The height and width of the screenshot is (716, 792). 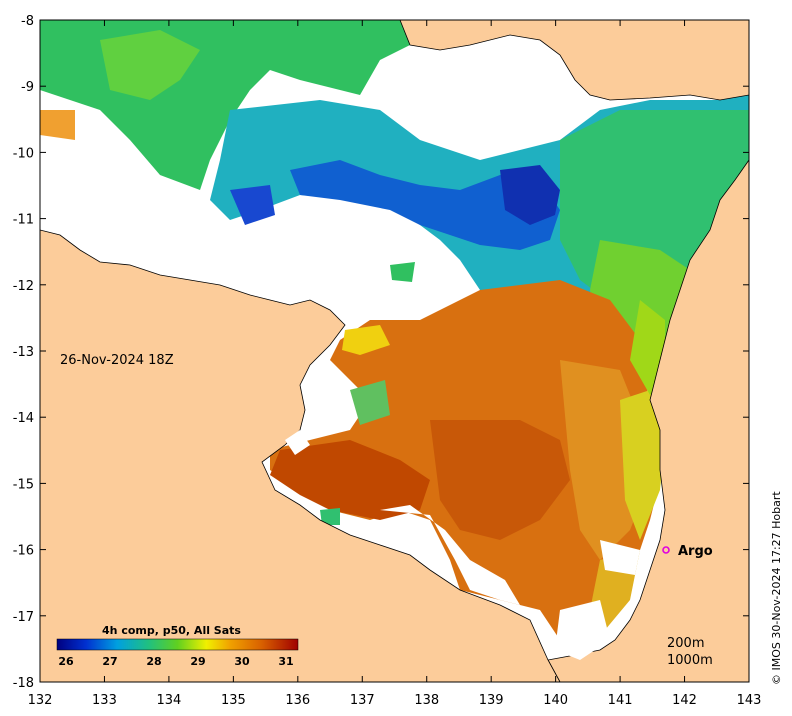 I want to click on colorbar-tick-label: 30, so click(x=242, y=661).